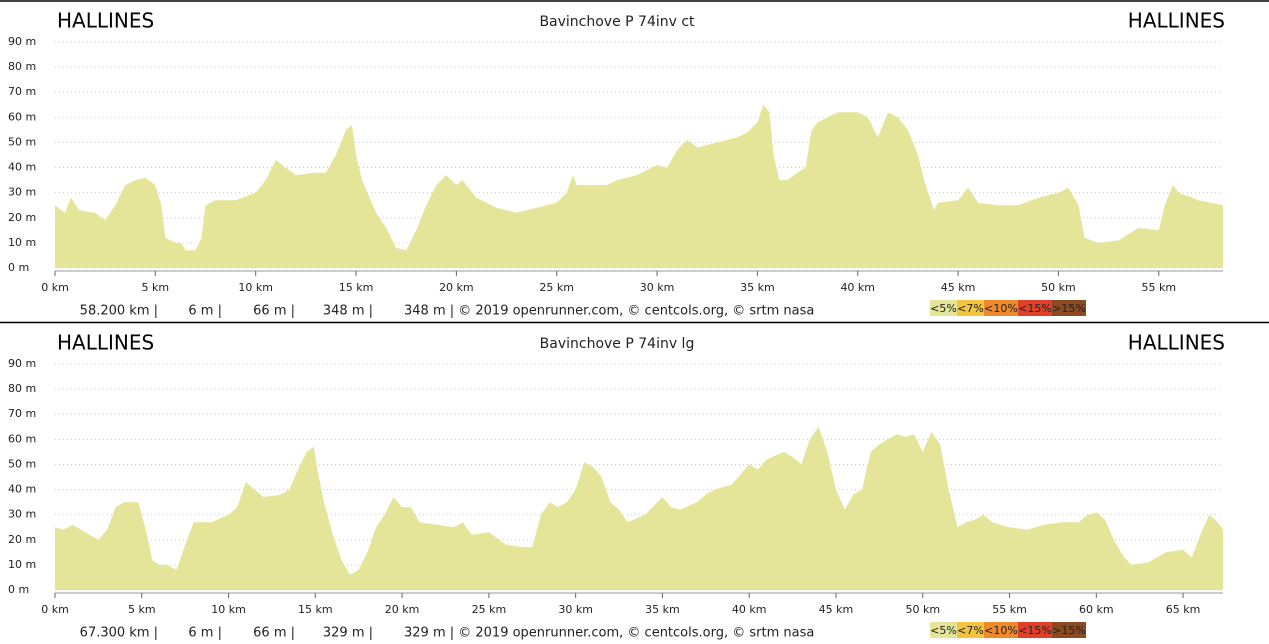 The height and width of the screenshot is (644, 1269). I want to click on x-tick-label: 60 km, so click(1096, 609).